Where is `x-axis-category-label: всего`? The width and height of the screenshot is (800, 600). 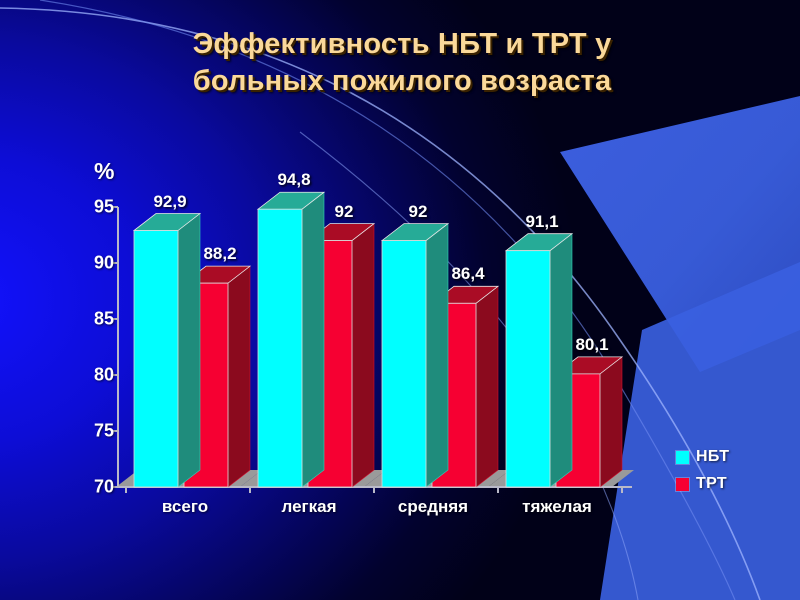 x-axis-category-label: всего is located at coordinates (185, 506).